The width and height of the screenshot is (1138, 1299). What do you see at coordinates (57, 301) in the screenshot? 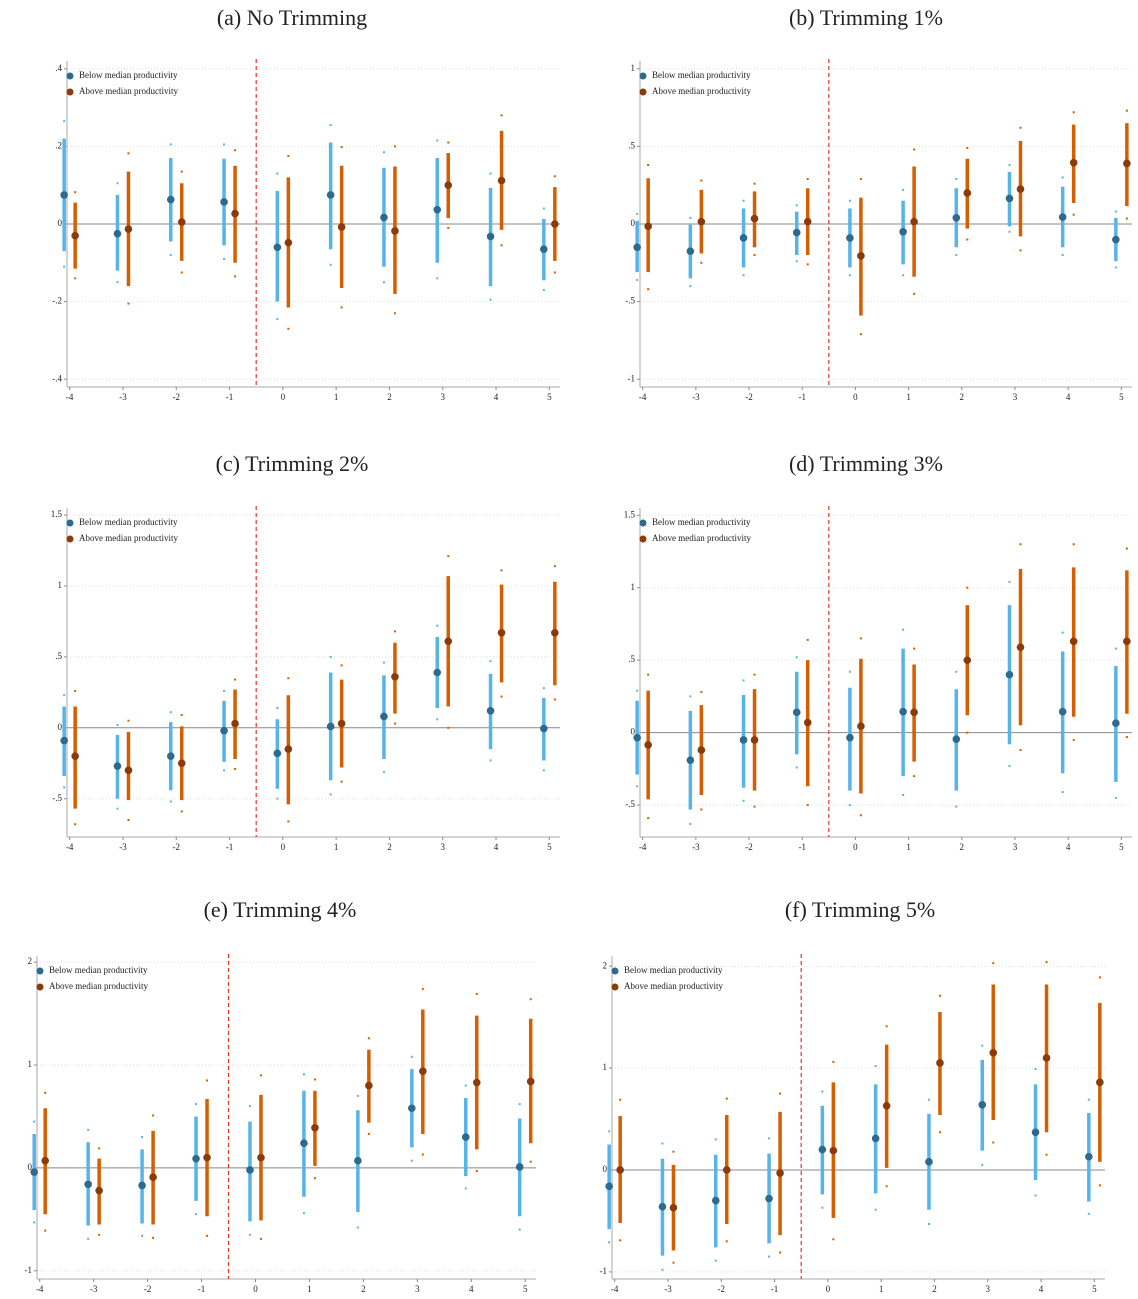
I see `y-tick-label: -.2` at bounding box center [57, 301].